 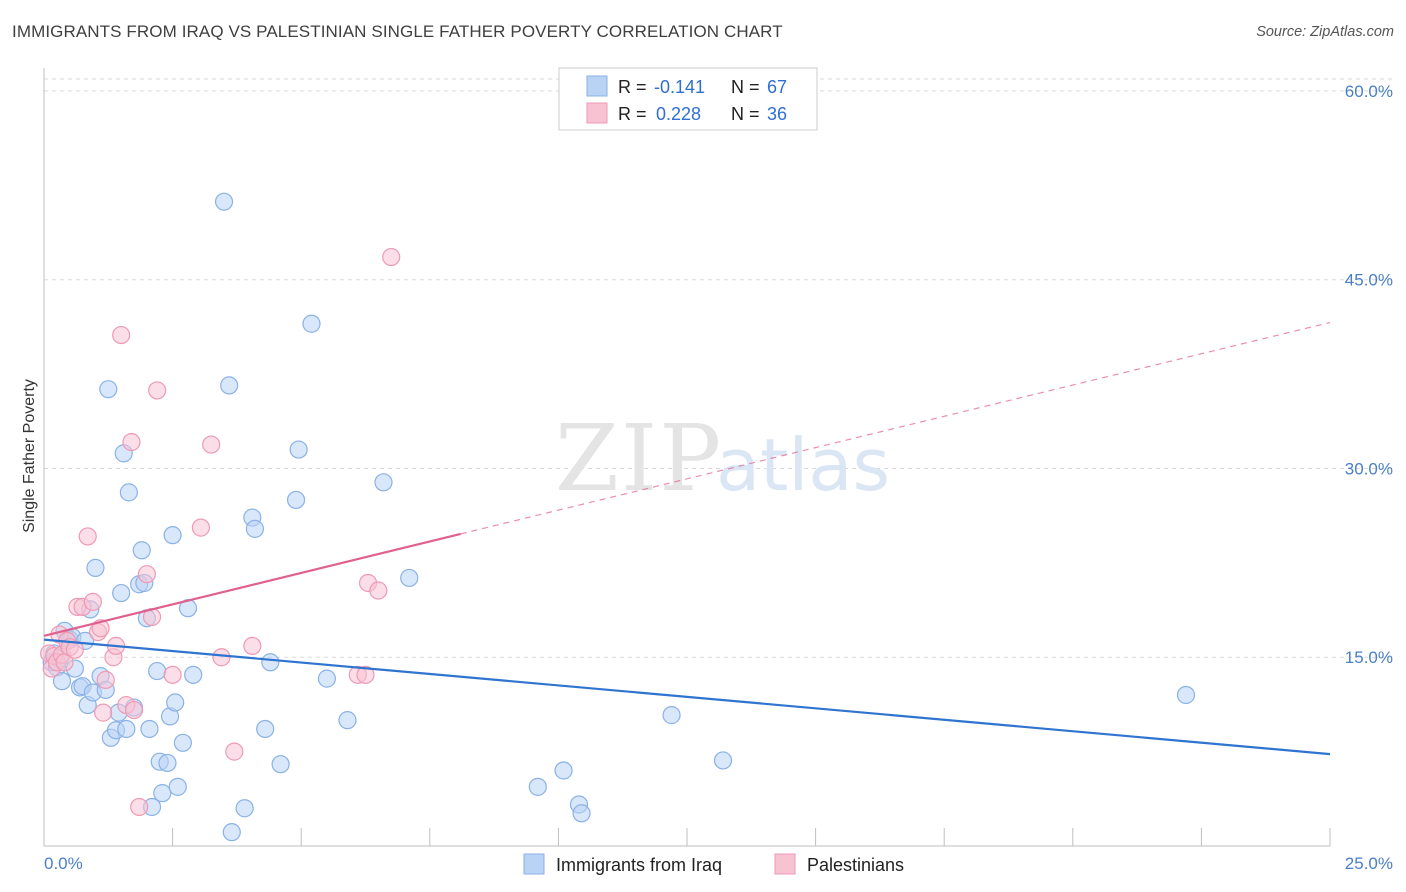 What do you see at coordinates (29, 456) in the screenshot?
I see `y-axis-label: Single Father Poverty` at bounding box center [29, 456].